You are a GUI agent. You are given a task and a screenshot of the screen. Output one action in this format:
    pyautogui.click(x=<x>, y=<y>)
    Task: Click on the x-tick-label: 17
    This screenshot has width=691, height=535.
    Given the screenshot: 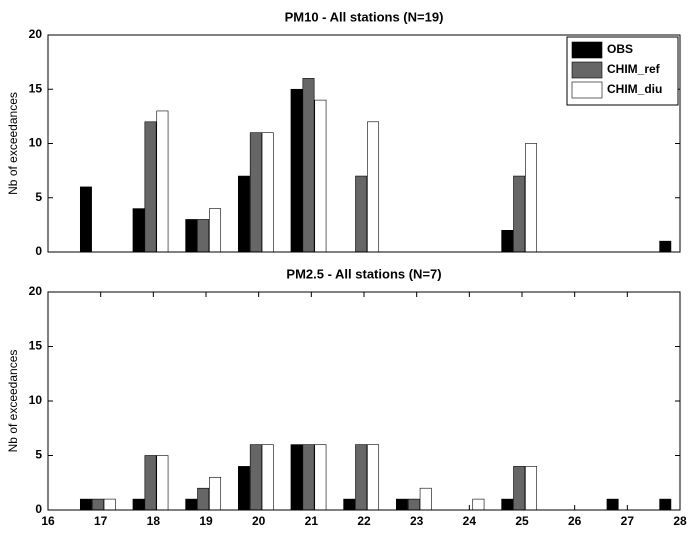 What is the action you would take?
    pyautogui.click(x=101, y=521)
    